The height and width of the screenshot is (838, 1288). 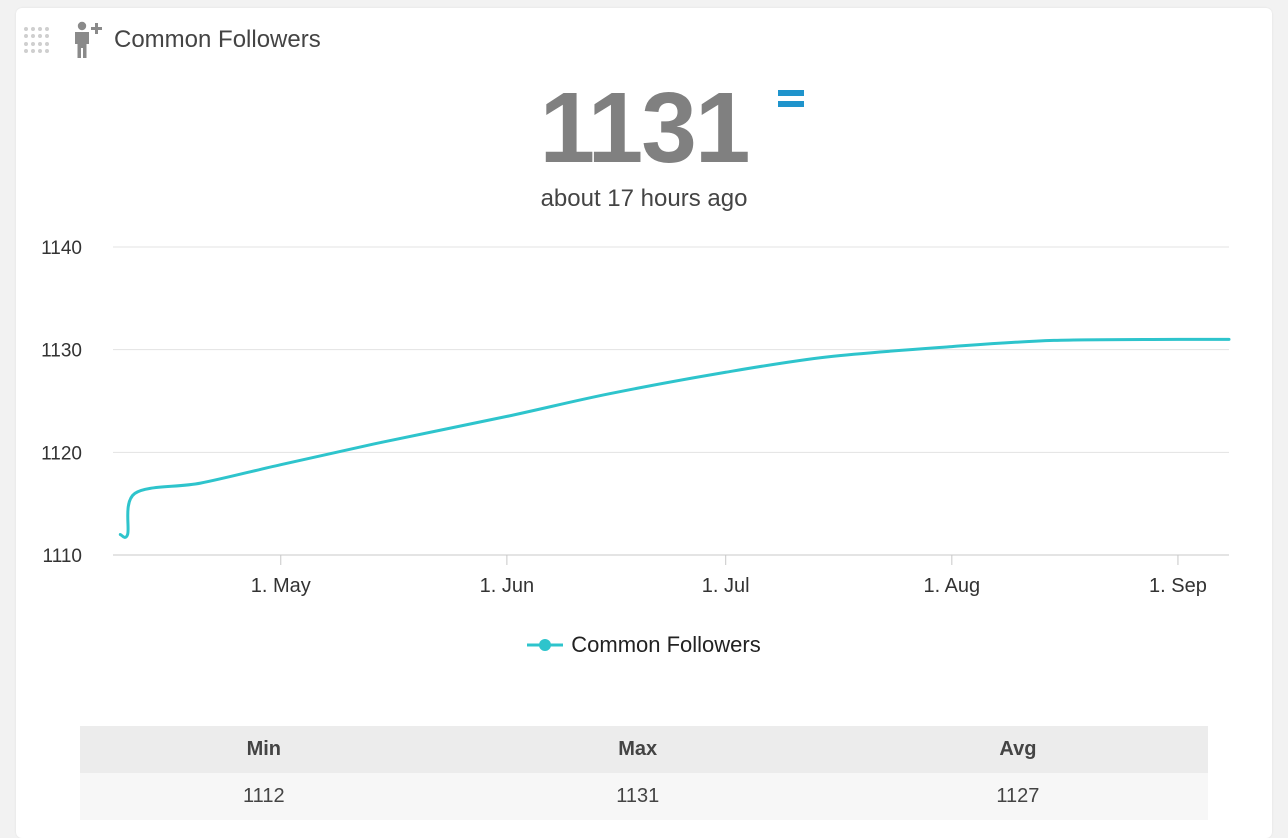 I want to click on y-tick-label: 1110, so click(x=62, y=556).